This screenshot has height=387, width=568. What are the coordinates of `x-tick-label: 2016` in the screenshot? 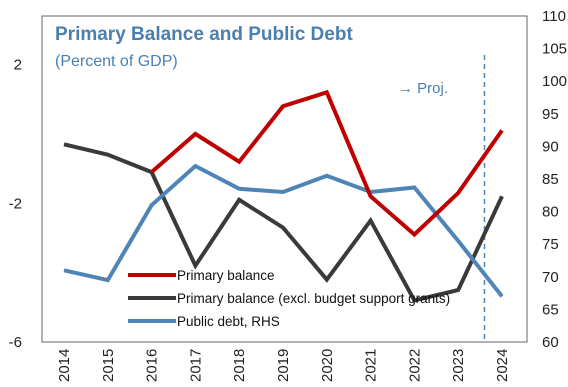 It's located at (152, 365).